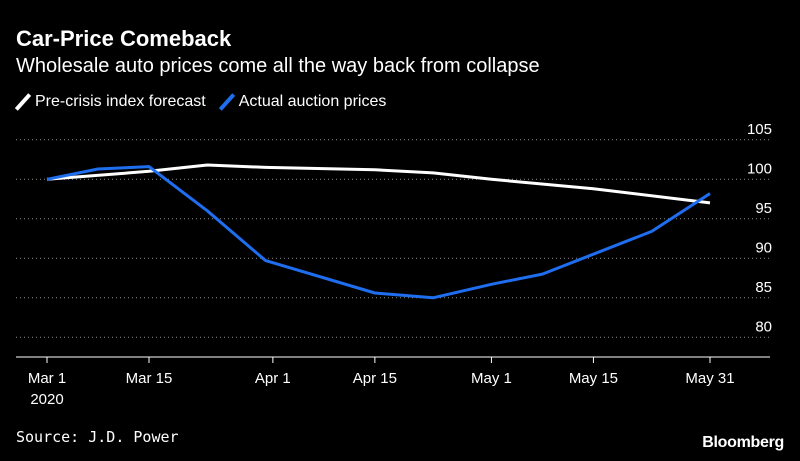 The width and height of the screenshot is (800, 461). Describe the element at coordinates (378, 184) in the screenshot. I see `series-line-forecast` at that location.